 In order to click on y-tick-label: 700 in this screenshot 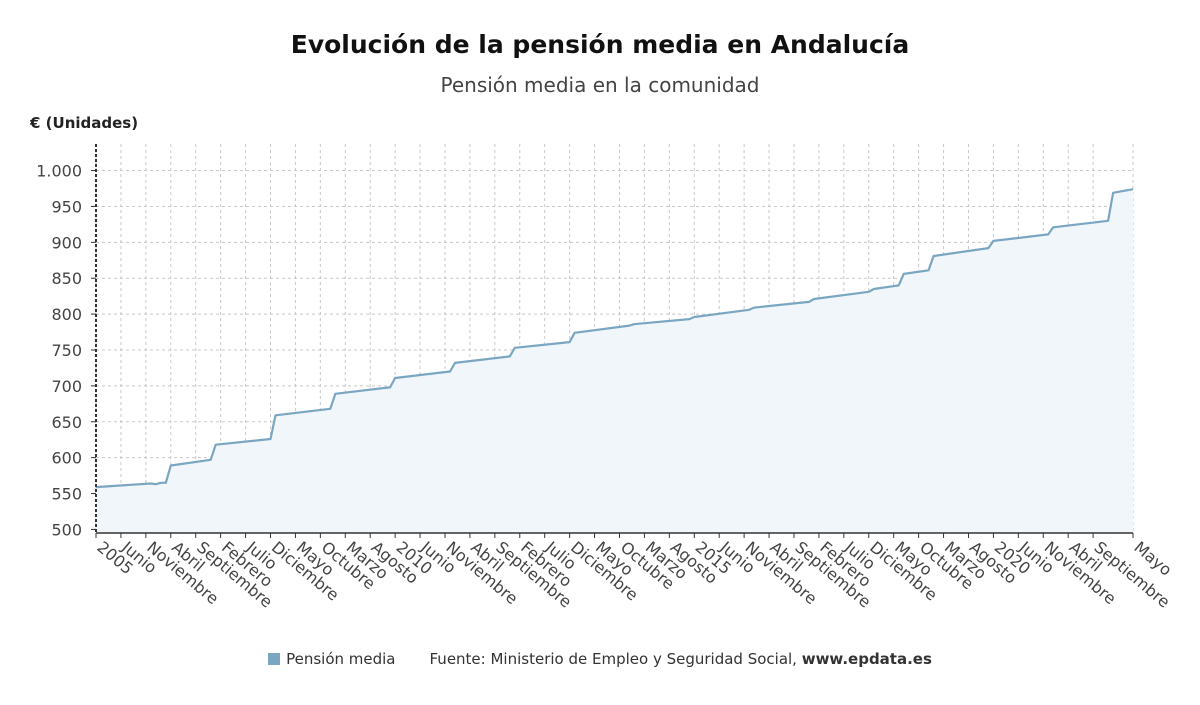, I will do `click(66, 386)`.